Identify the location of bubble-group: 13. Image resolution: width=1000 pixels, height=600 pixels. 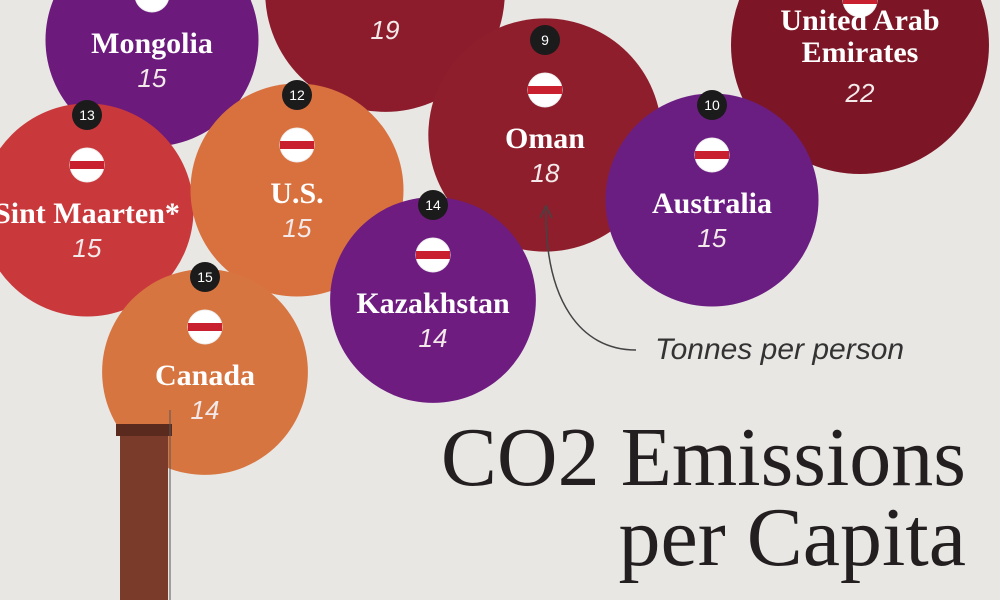
(97, 208).